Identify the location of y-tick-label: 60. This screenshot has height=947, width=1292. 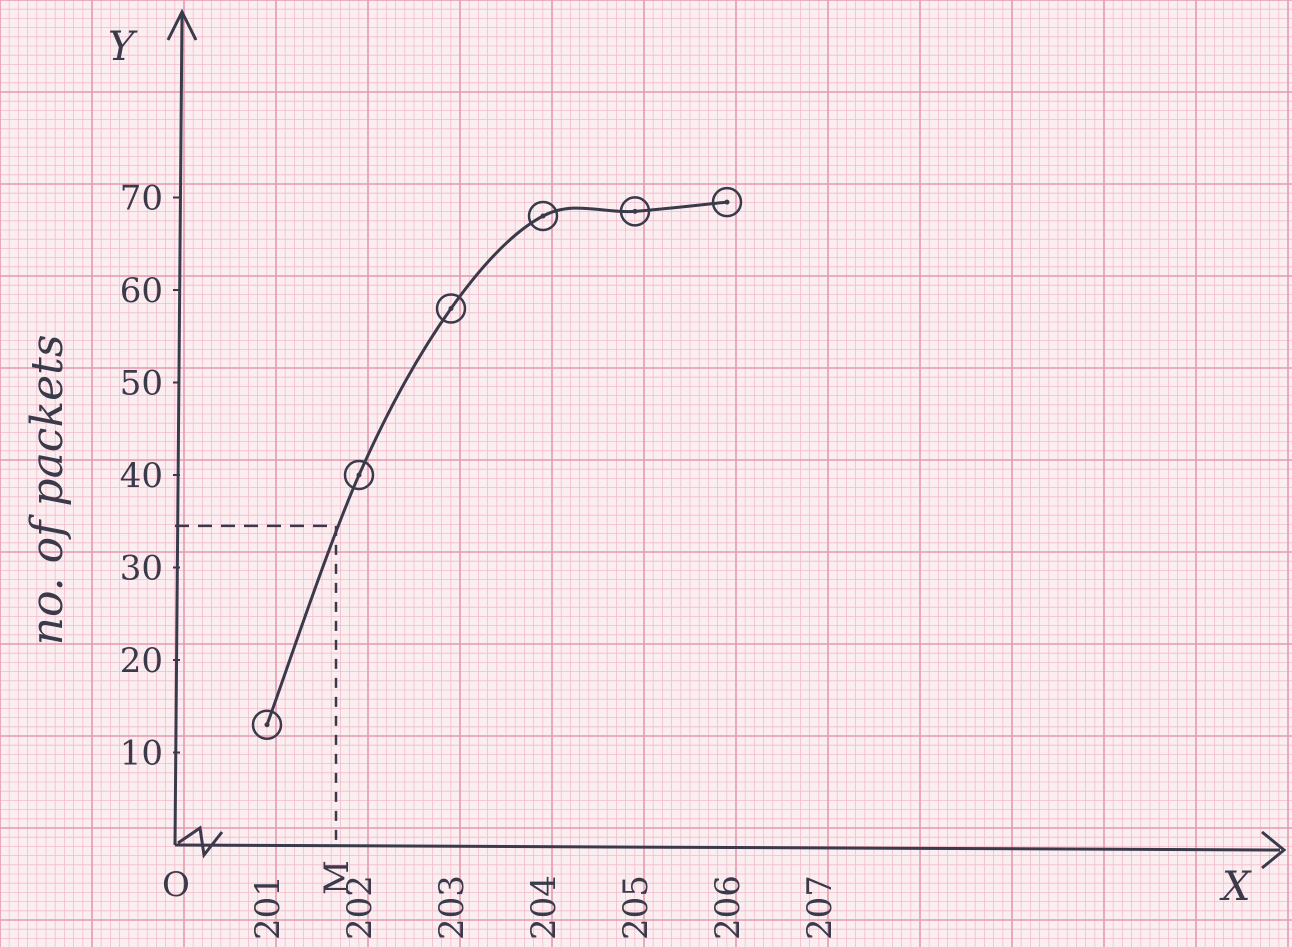
(141, 291).